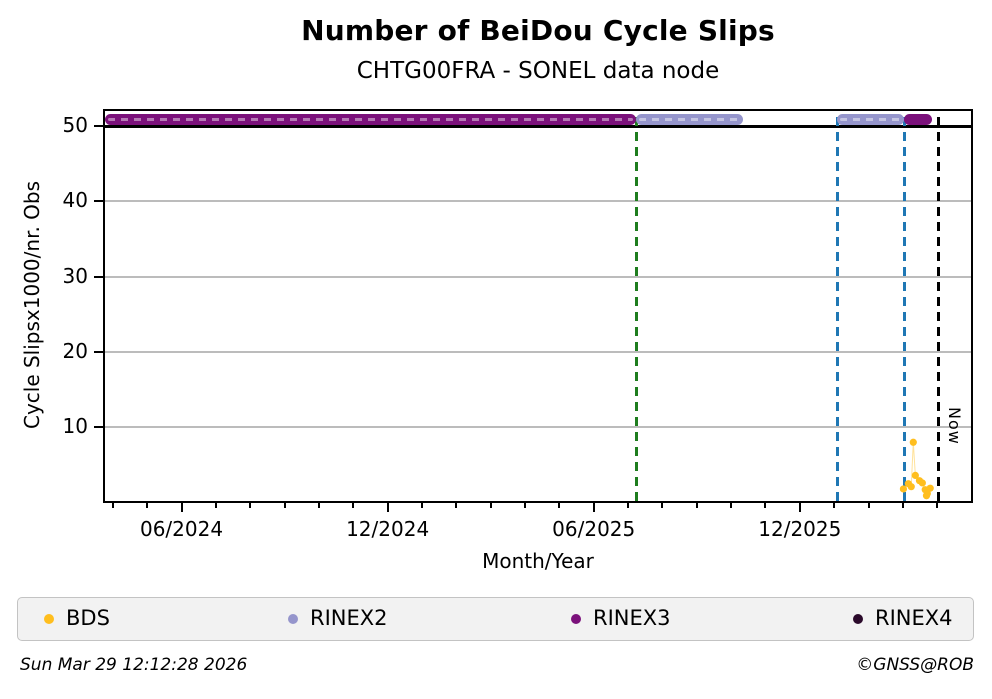 This screenshot has width=992, height=699. I want to click on chart-subtitle: CHTG00FRA - SONEL data node, so click(538, 71).